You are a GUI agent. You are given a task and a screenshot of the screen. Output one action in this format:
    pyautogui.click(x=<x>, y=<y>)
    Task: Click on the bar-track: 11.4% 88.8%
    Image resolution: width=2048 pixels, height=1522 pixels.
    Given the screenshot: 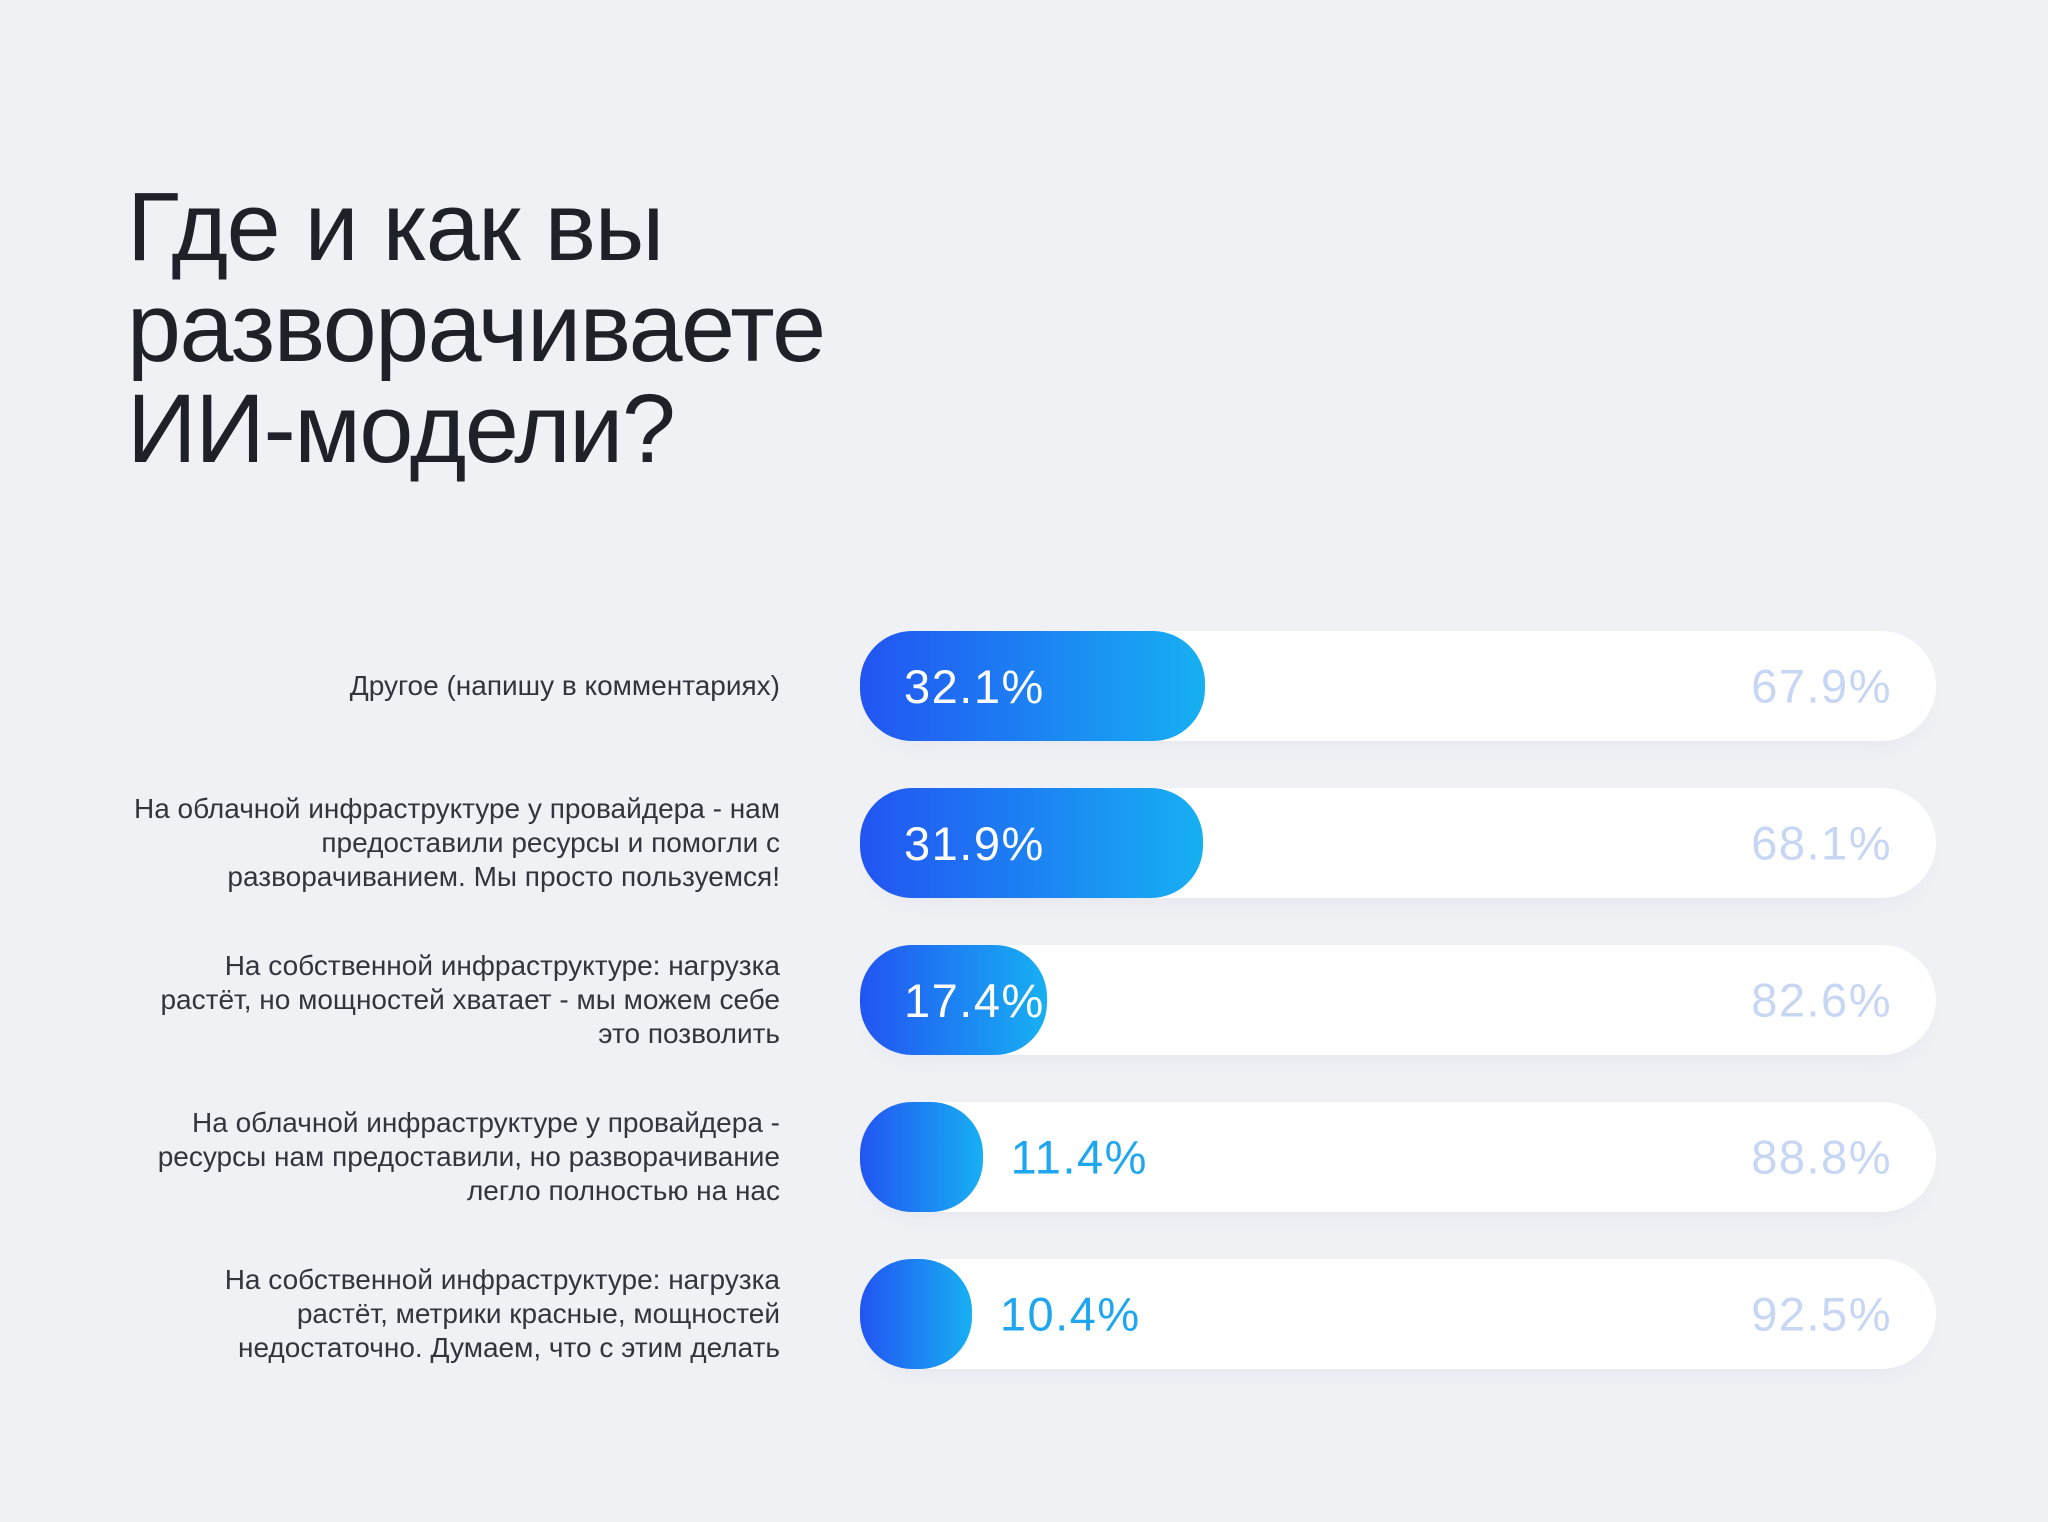 What is the action you would take?
    pyautogui.click(x=1398, y=1157)
    